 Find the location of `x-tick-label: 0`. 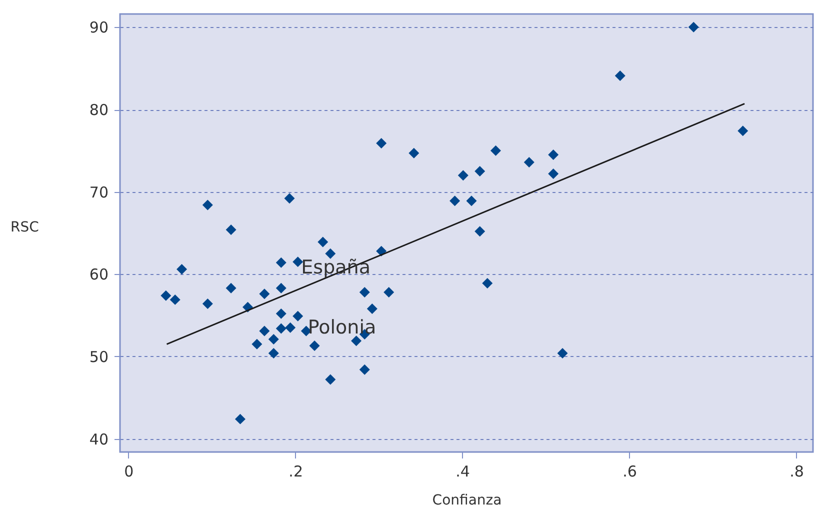

x-tick-label: 0 is located at coordinates (129, 471).